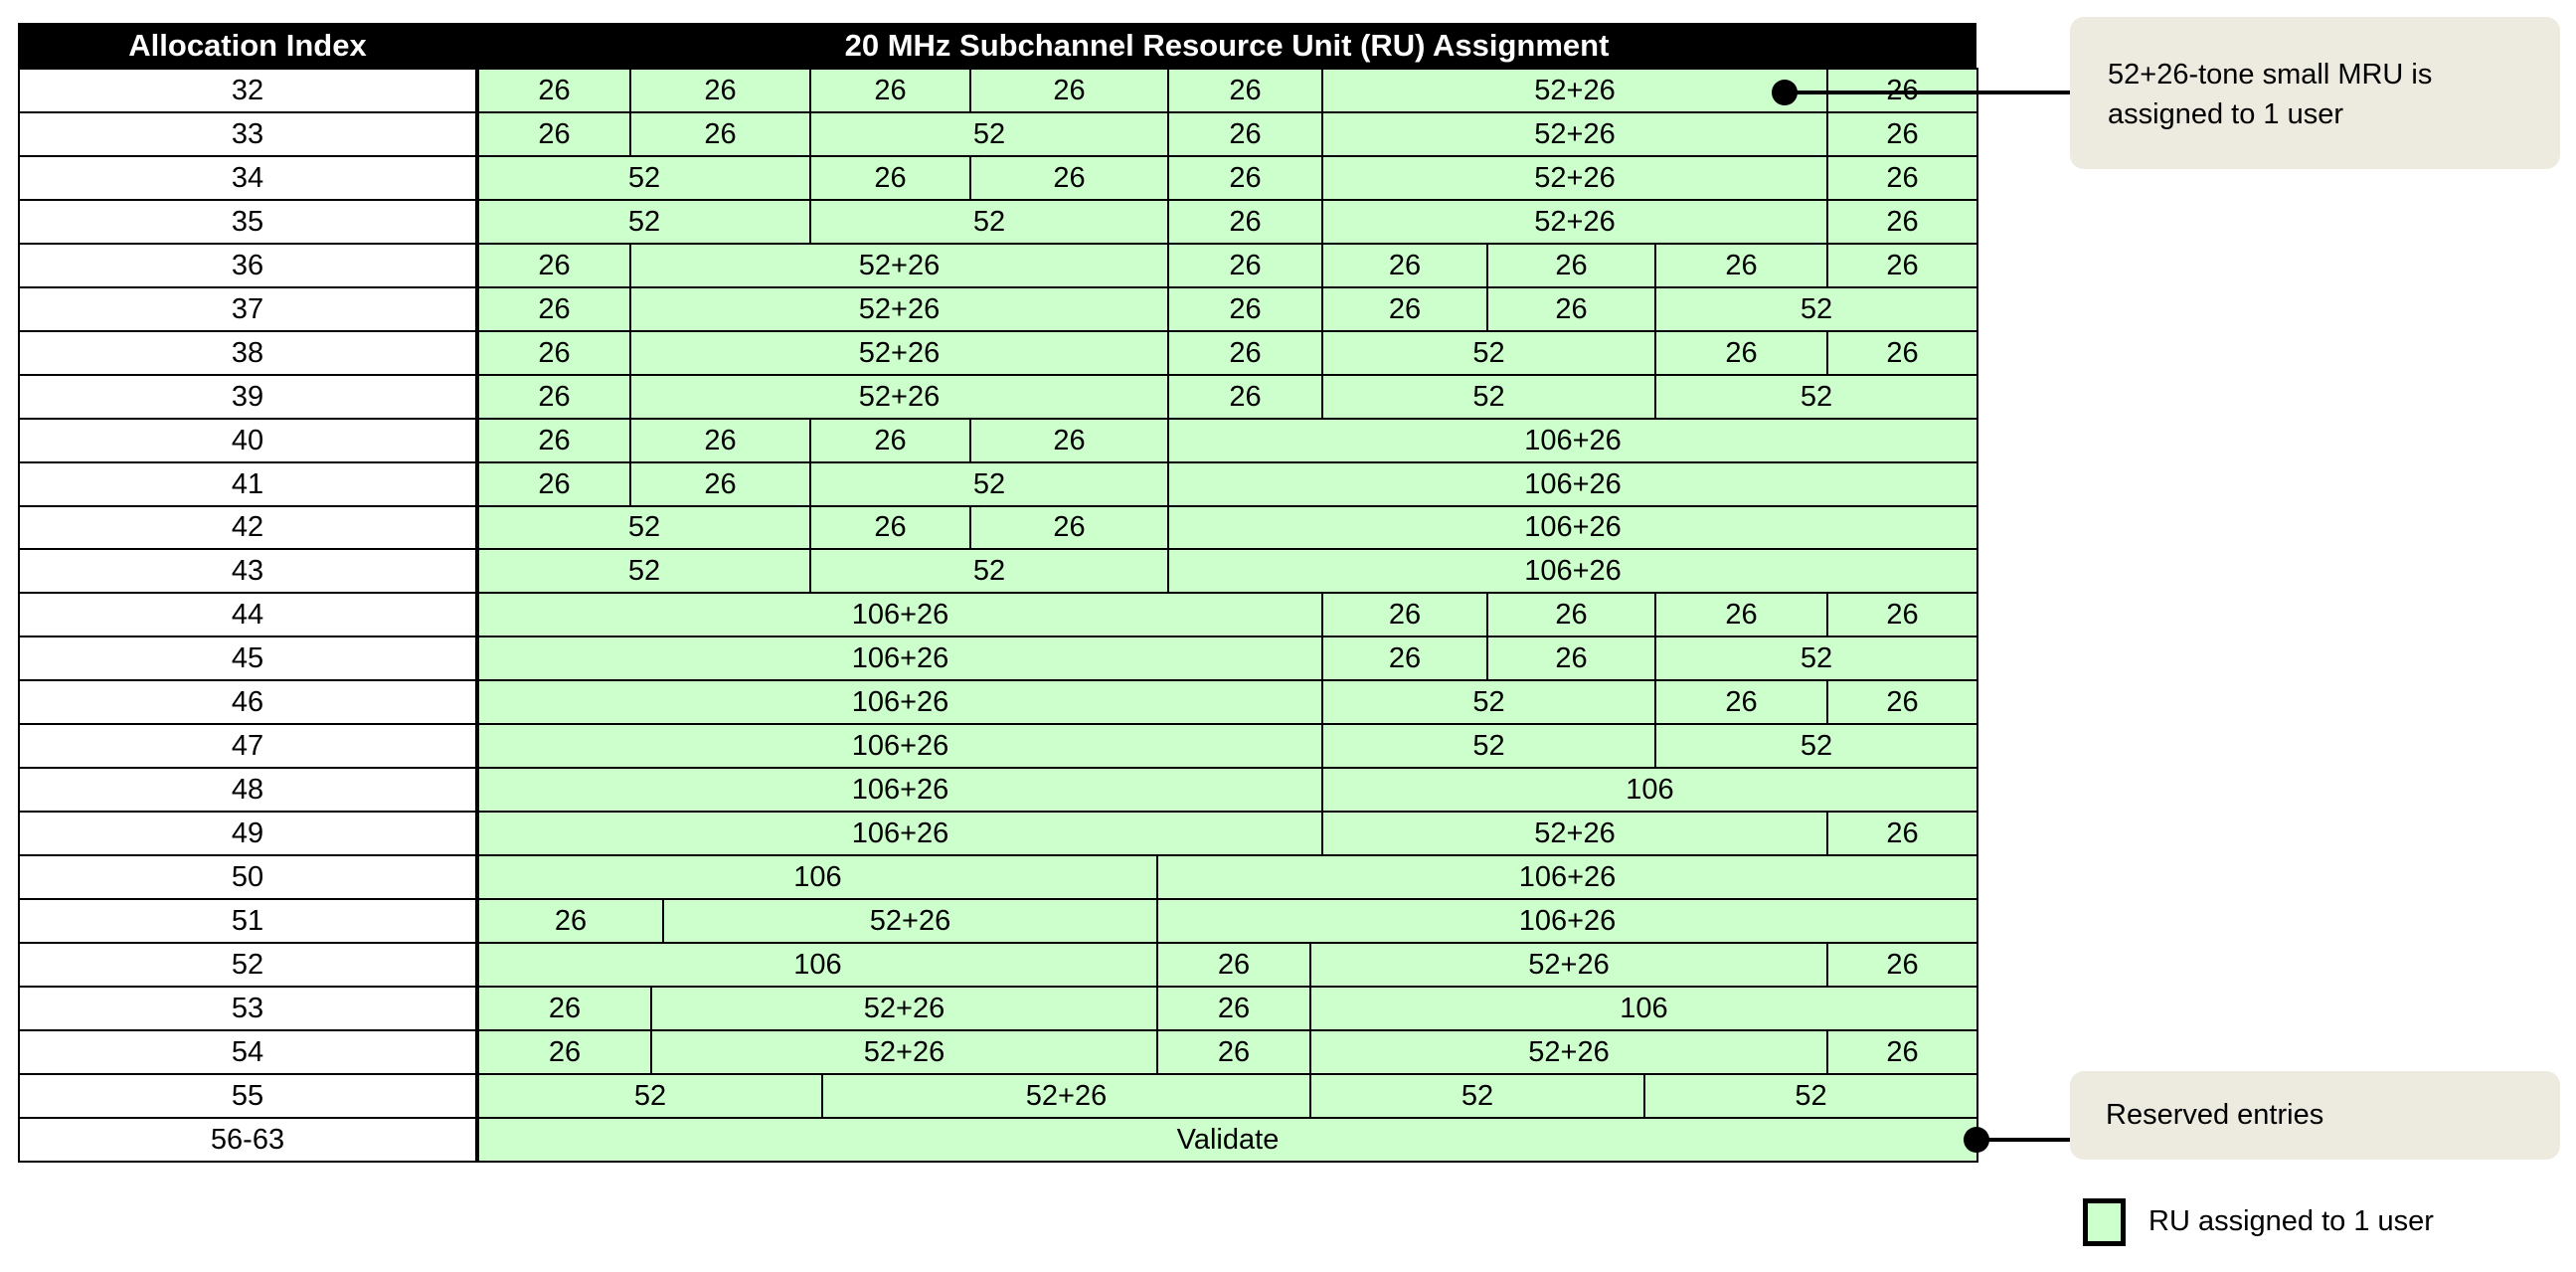  I want to click on allocation-index-cell: 51, so click(247, 921).